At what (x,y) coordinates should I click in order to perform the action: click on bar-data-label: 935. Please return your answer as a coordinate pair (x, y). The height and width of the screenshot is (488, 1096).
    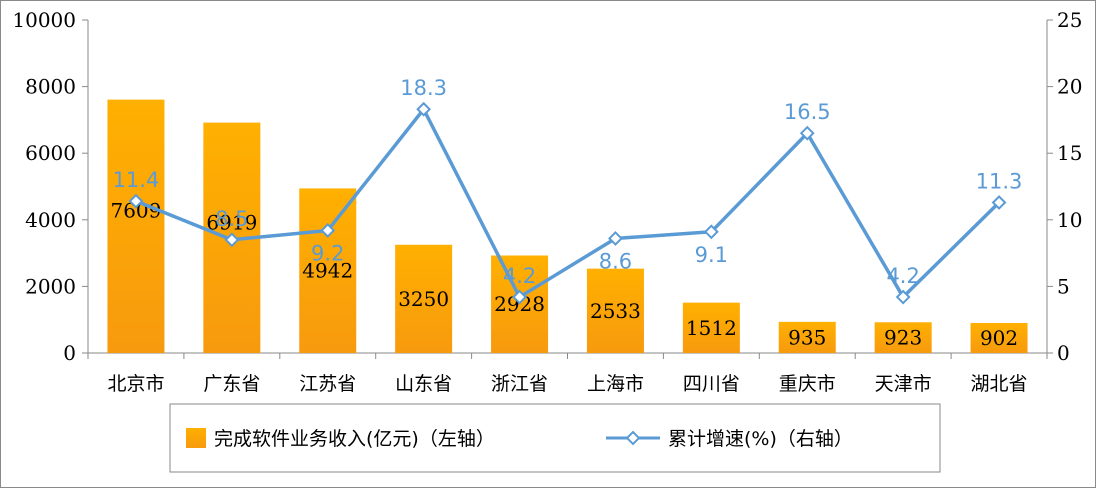
    Looking at the image, I should click on (807, 337).